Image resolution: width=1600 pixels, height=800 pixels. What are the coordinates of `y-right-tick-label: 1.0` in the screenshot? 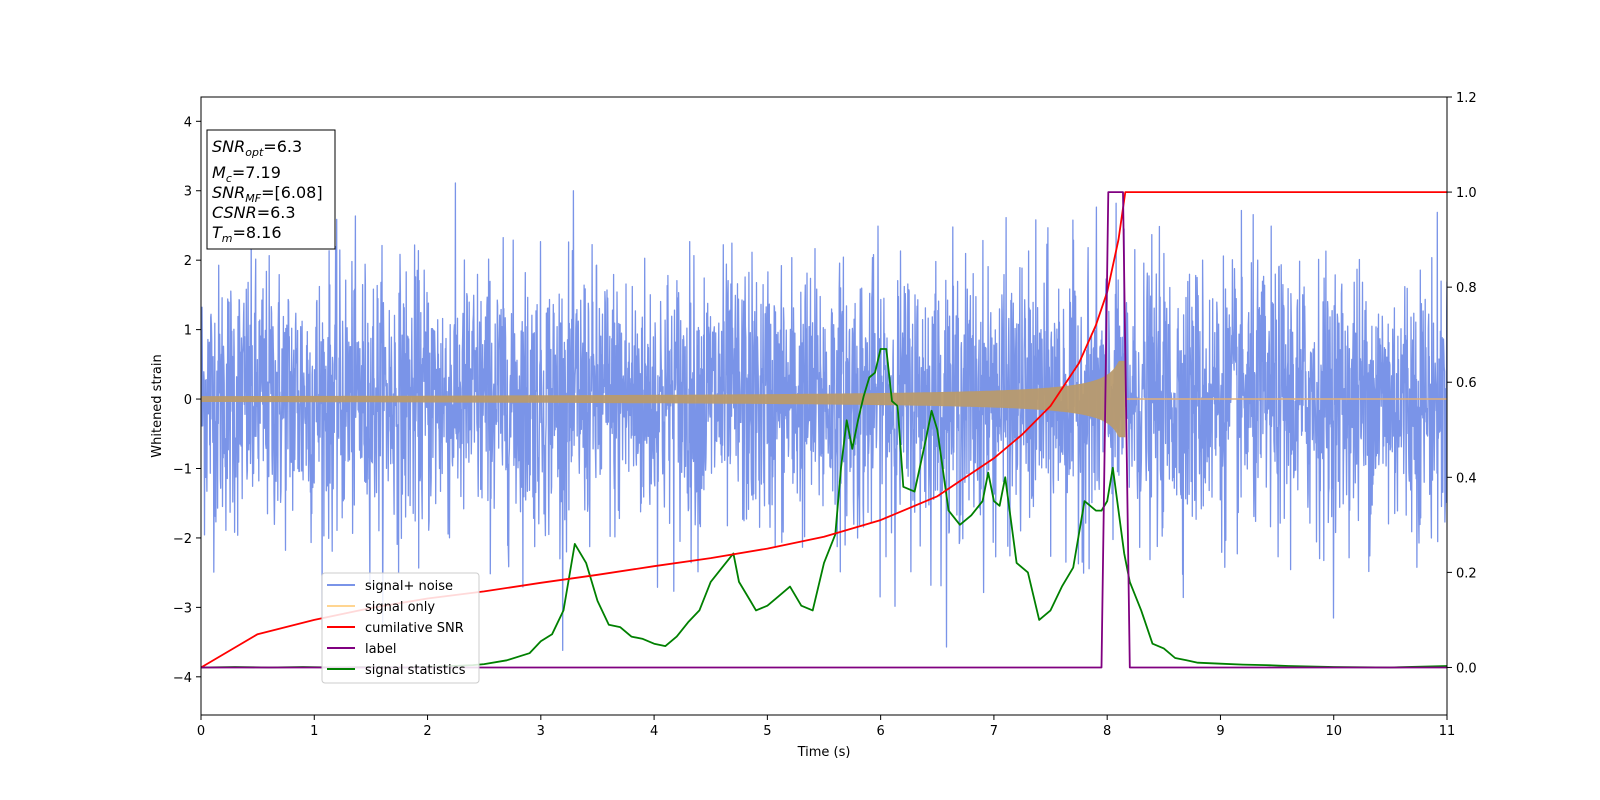 It's located at (1466, 193).